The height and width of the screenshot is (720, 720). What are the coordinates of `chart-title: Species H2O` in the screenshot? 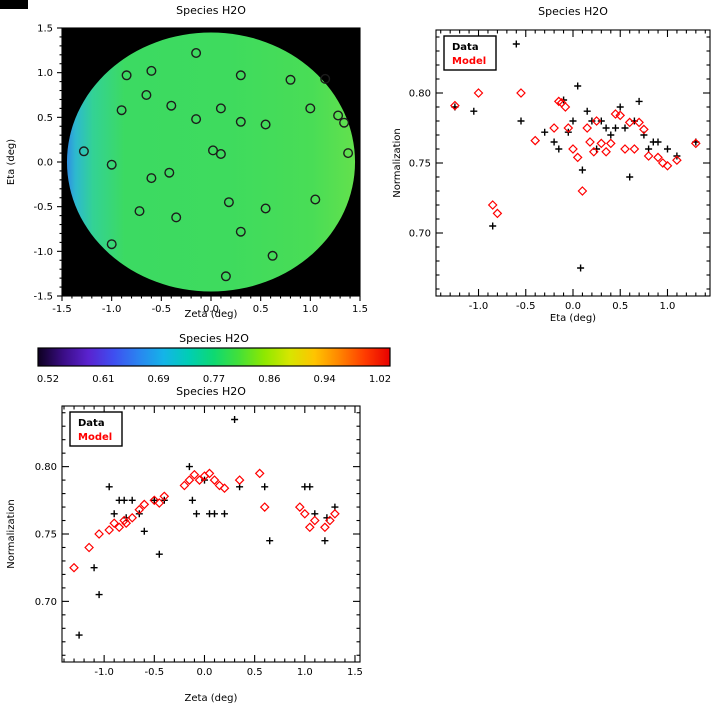 It's located at (573, 11).